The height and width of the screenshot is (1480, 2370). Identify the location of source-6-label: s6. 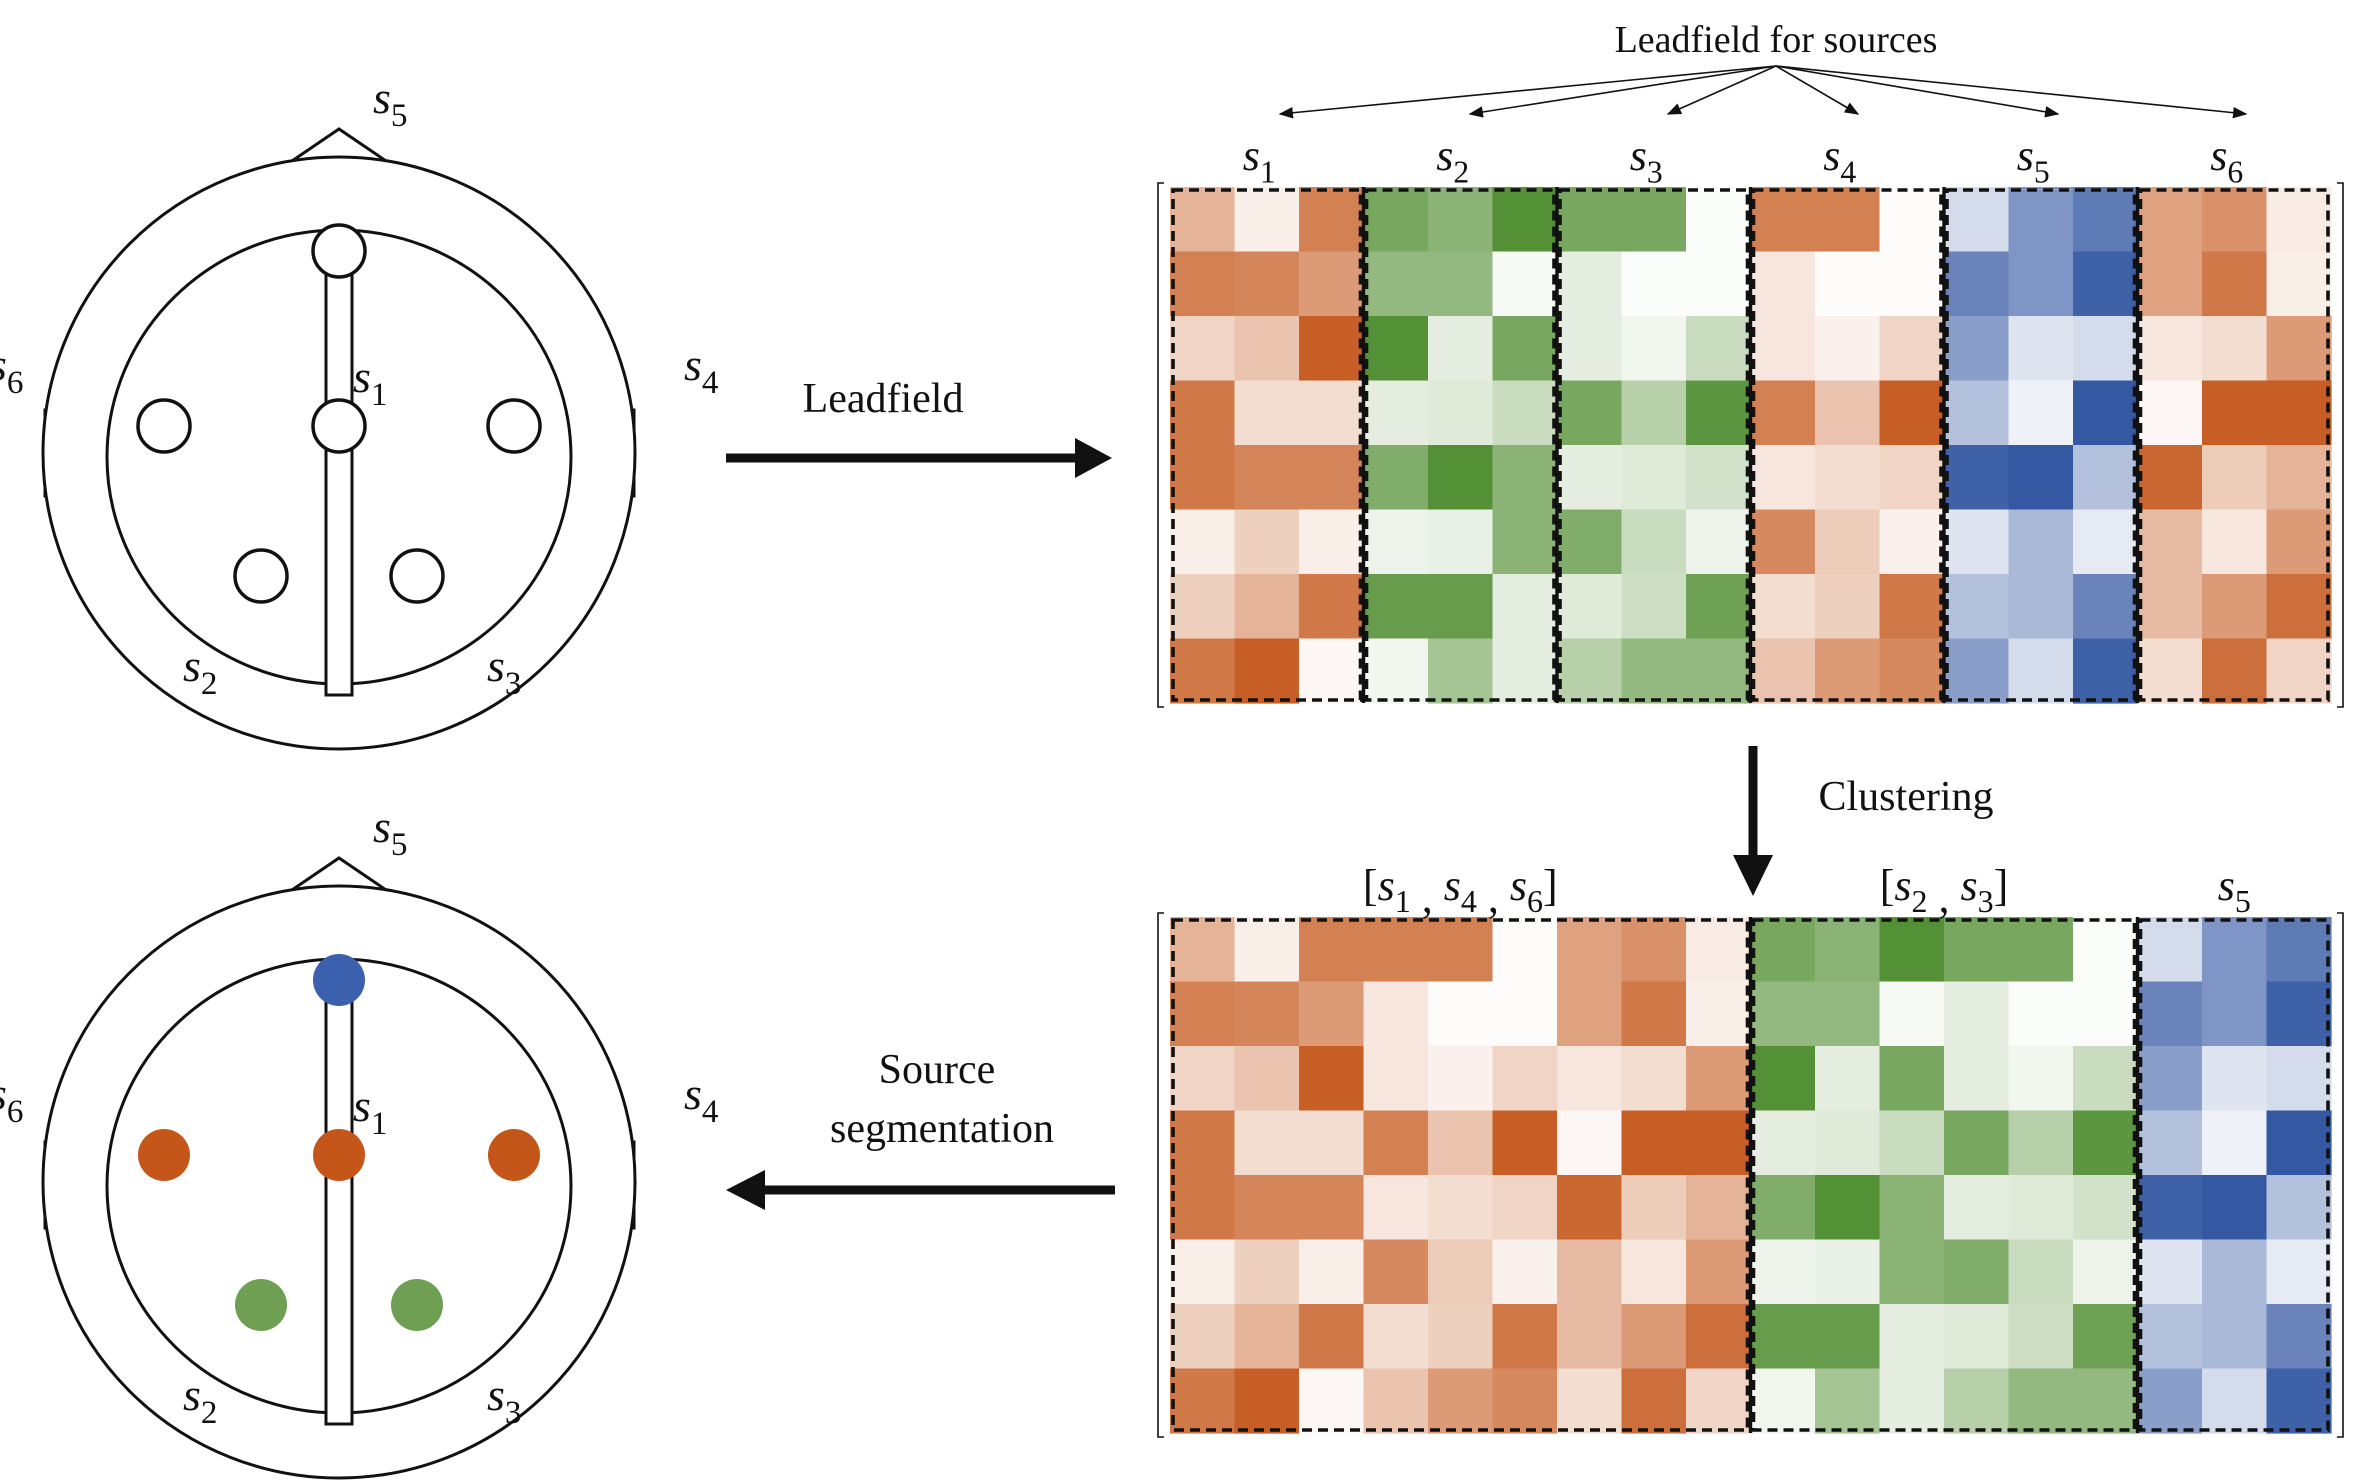
(11, 1099).